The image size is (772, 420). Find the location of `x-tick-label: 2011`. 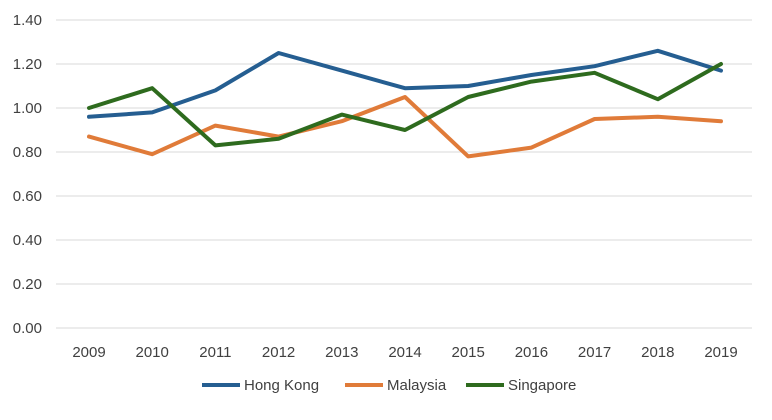

x-tick-label: 2011 is located at coordinates (215, 352).